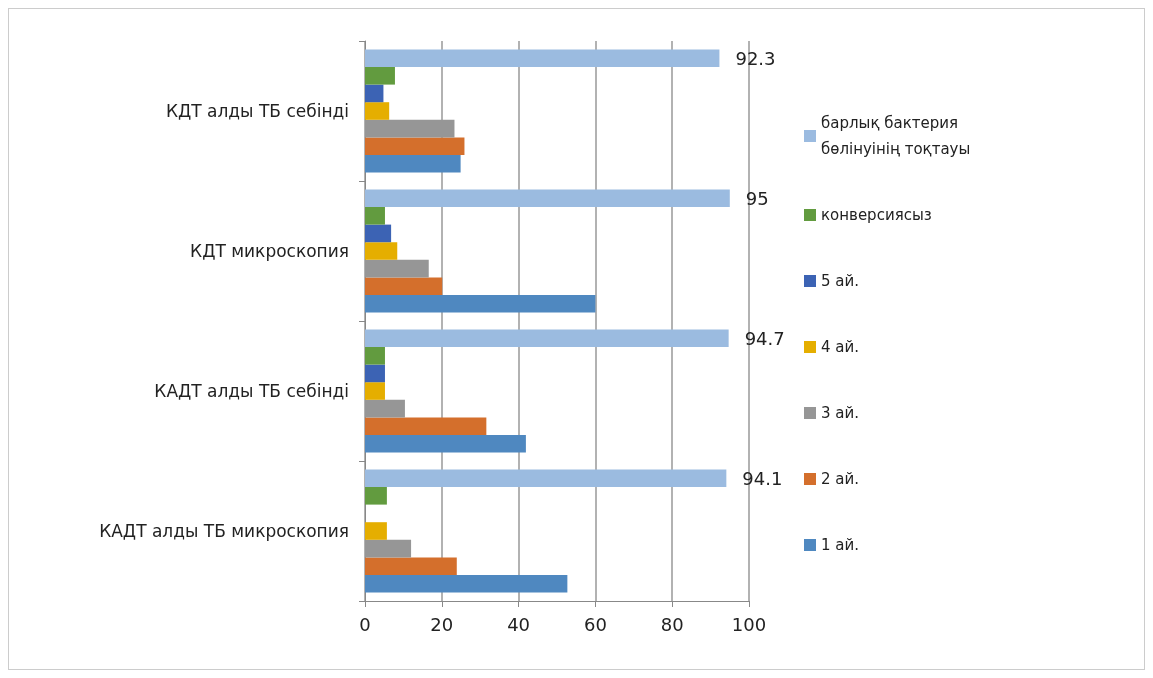  I want to click on data-label: 94.1, so click(762, 478).